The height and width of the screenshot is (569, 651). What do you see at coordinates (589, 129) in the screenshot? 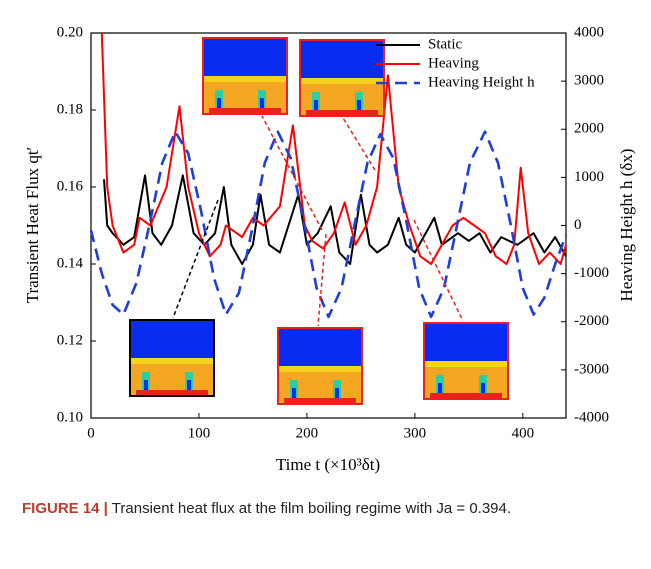
I see `y2-tick-label: 2000` at bounding box center [589, 129].